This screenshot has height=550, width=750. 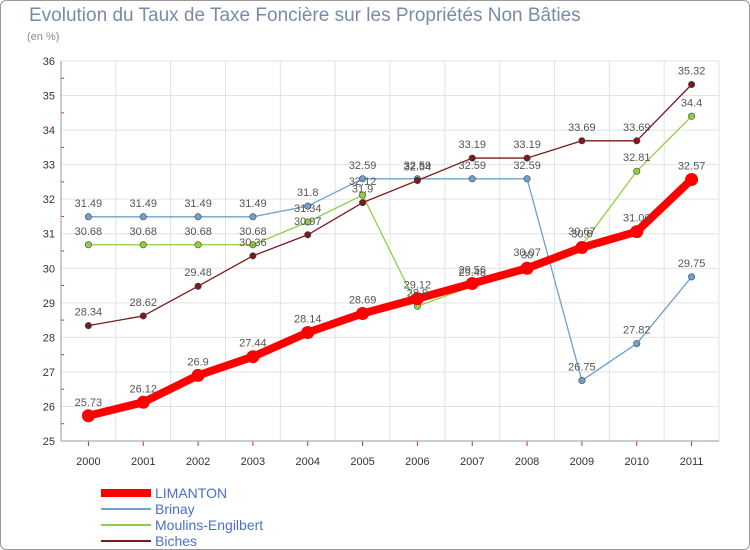 I want to click on data-label: 26.9, so click(x=197, y=362).